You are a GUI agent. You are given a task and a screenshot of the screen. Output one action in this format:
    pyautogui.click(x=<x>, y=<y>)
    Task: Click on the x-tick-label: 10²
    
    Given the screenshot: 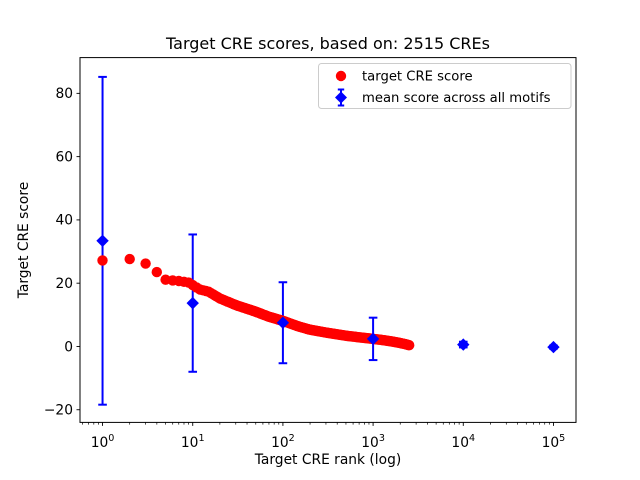 What is the action you would take?
    pyautogui.click(x=283, y=442)
    